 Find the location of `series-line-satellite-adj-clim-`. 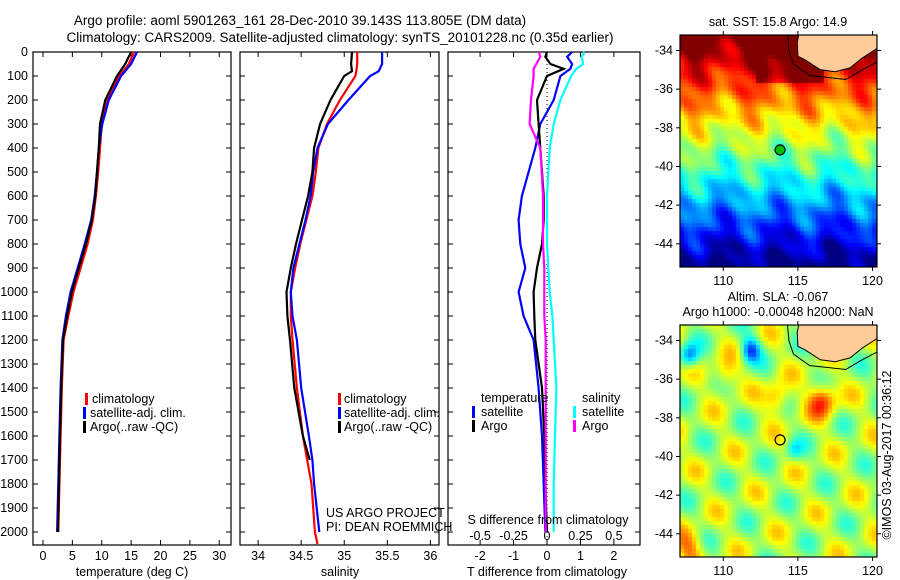

series-line-satellite-adj-clim- is located at coordinates (336, 292).